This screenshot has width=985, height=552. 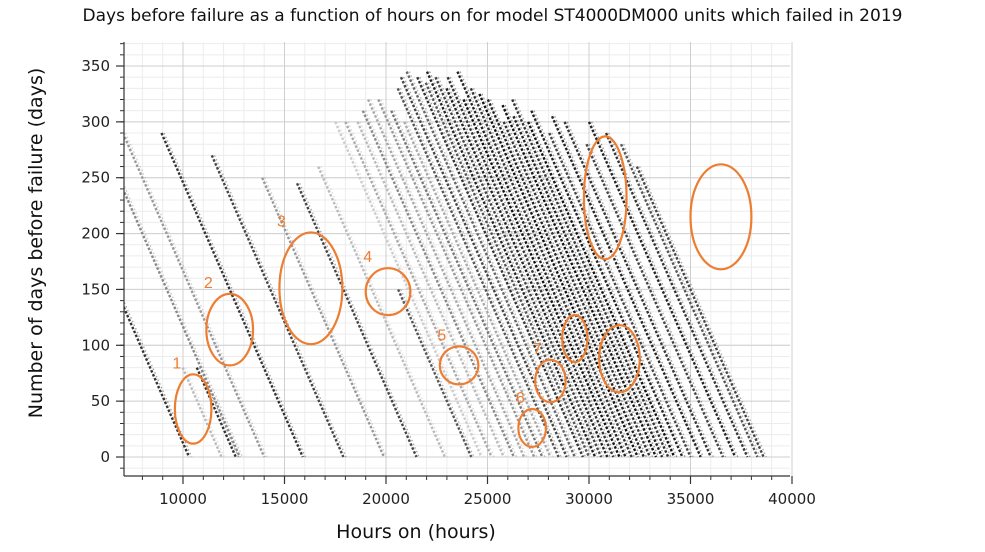 I want to click on y-tick-label: 50, so click(x=100, y=401).